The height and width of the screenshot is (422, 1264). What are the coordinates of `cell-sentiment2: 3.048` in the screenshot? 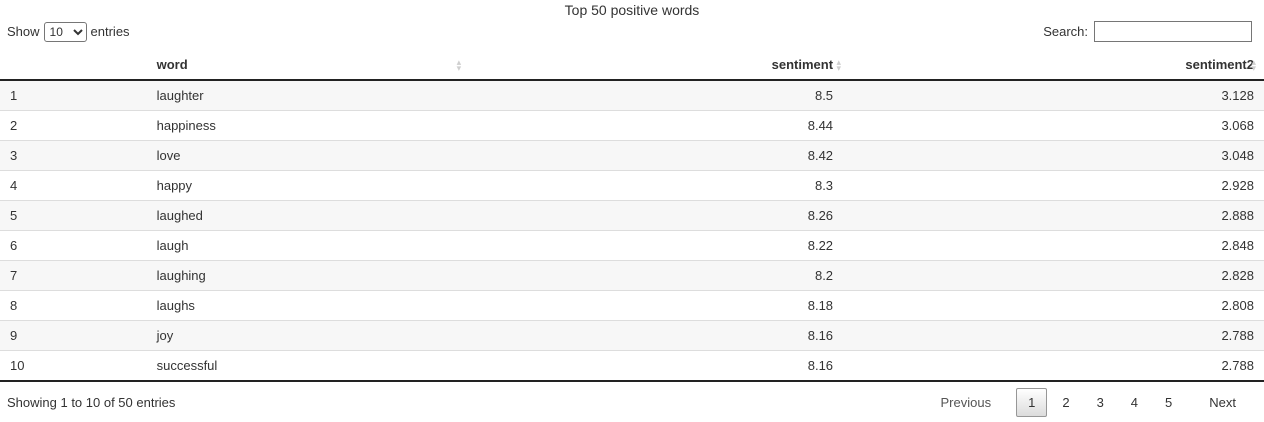 It's located at (1053, 155).